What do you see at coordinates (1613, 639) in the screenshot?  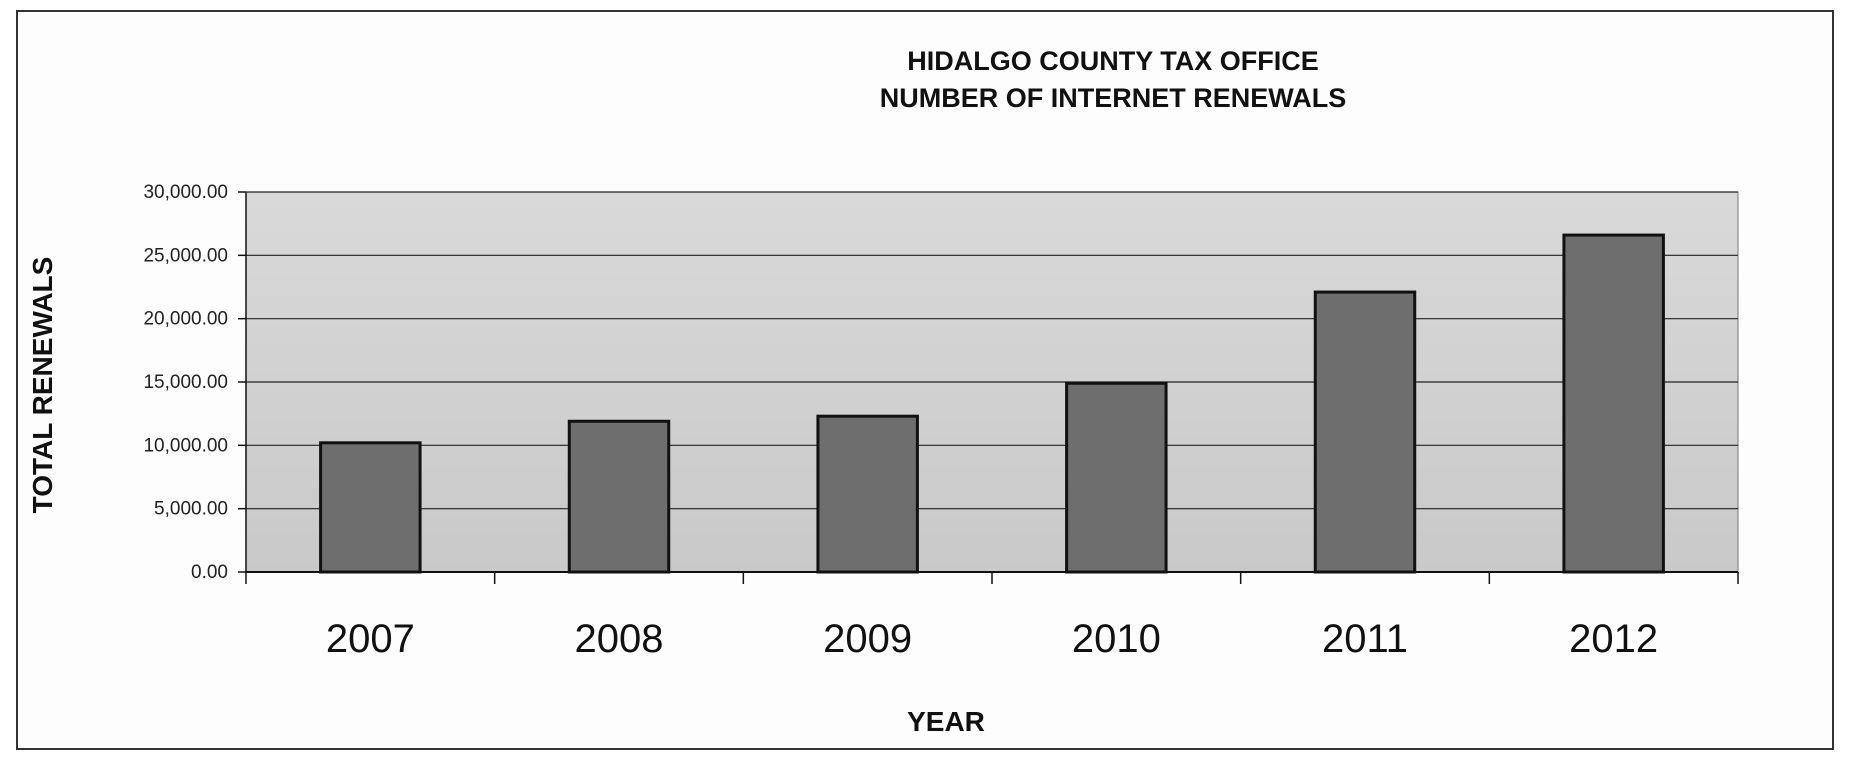 I see `x-tick-label-2012: 2012` at bounding box center [1613, 639].